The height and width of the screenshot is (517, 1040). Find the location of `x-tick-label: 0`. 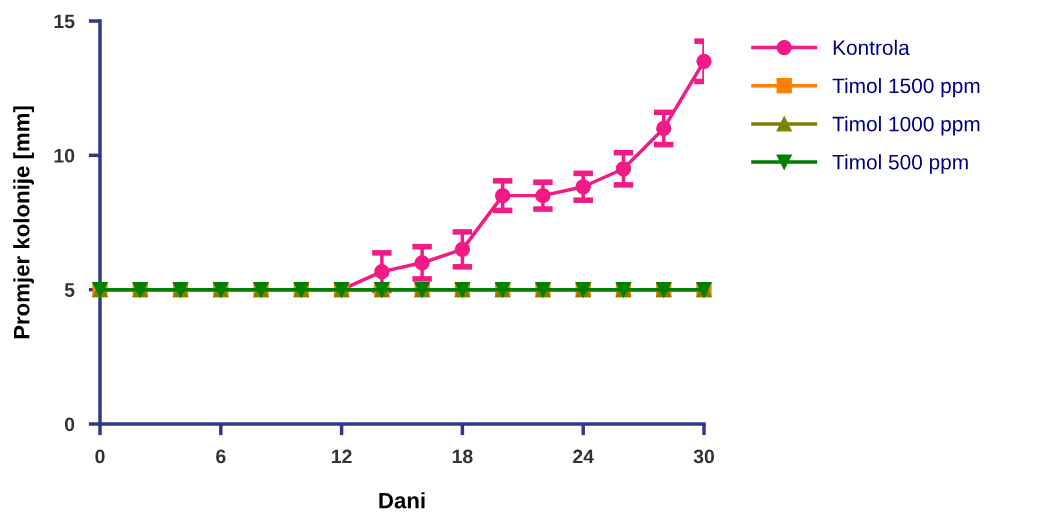

x-tick-label: 0 is located at coordinates (100, 456).